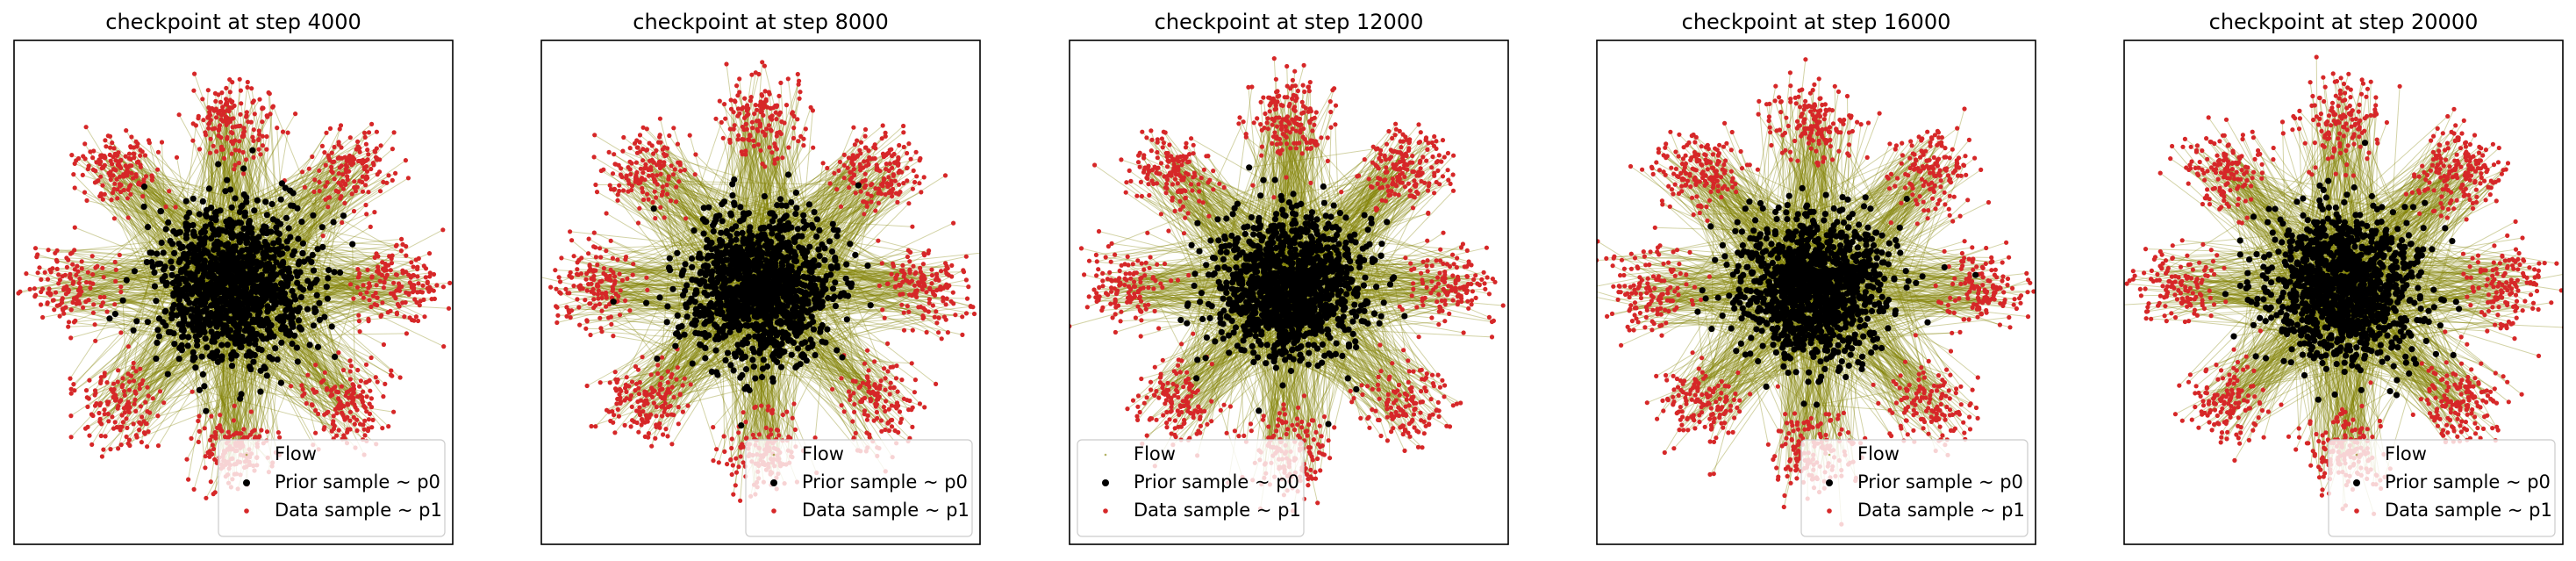  I want to click on legend-data-marker, so click(246, 511).